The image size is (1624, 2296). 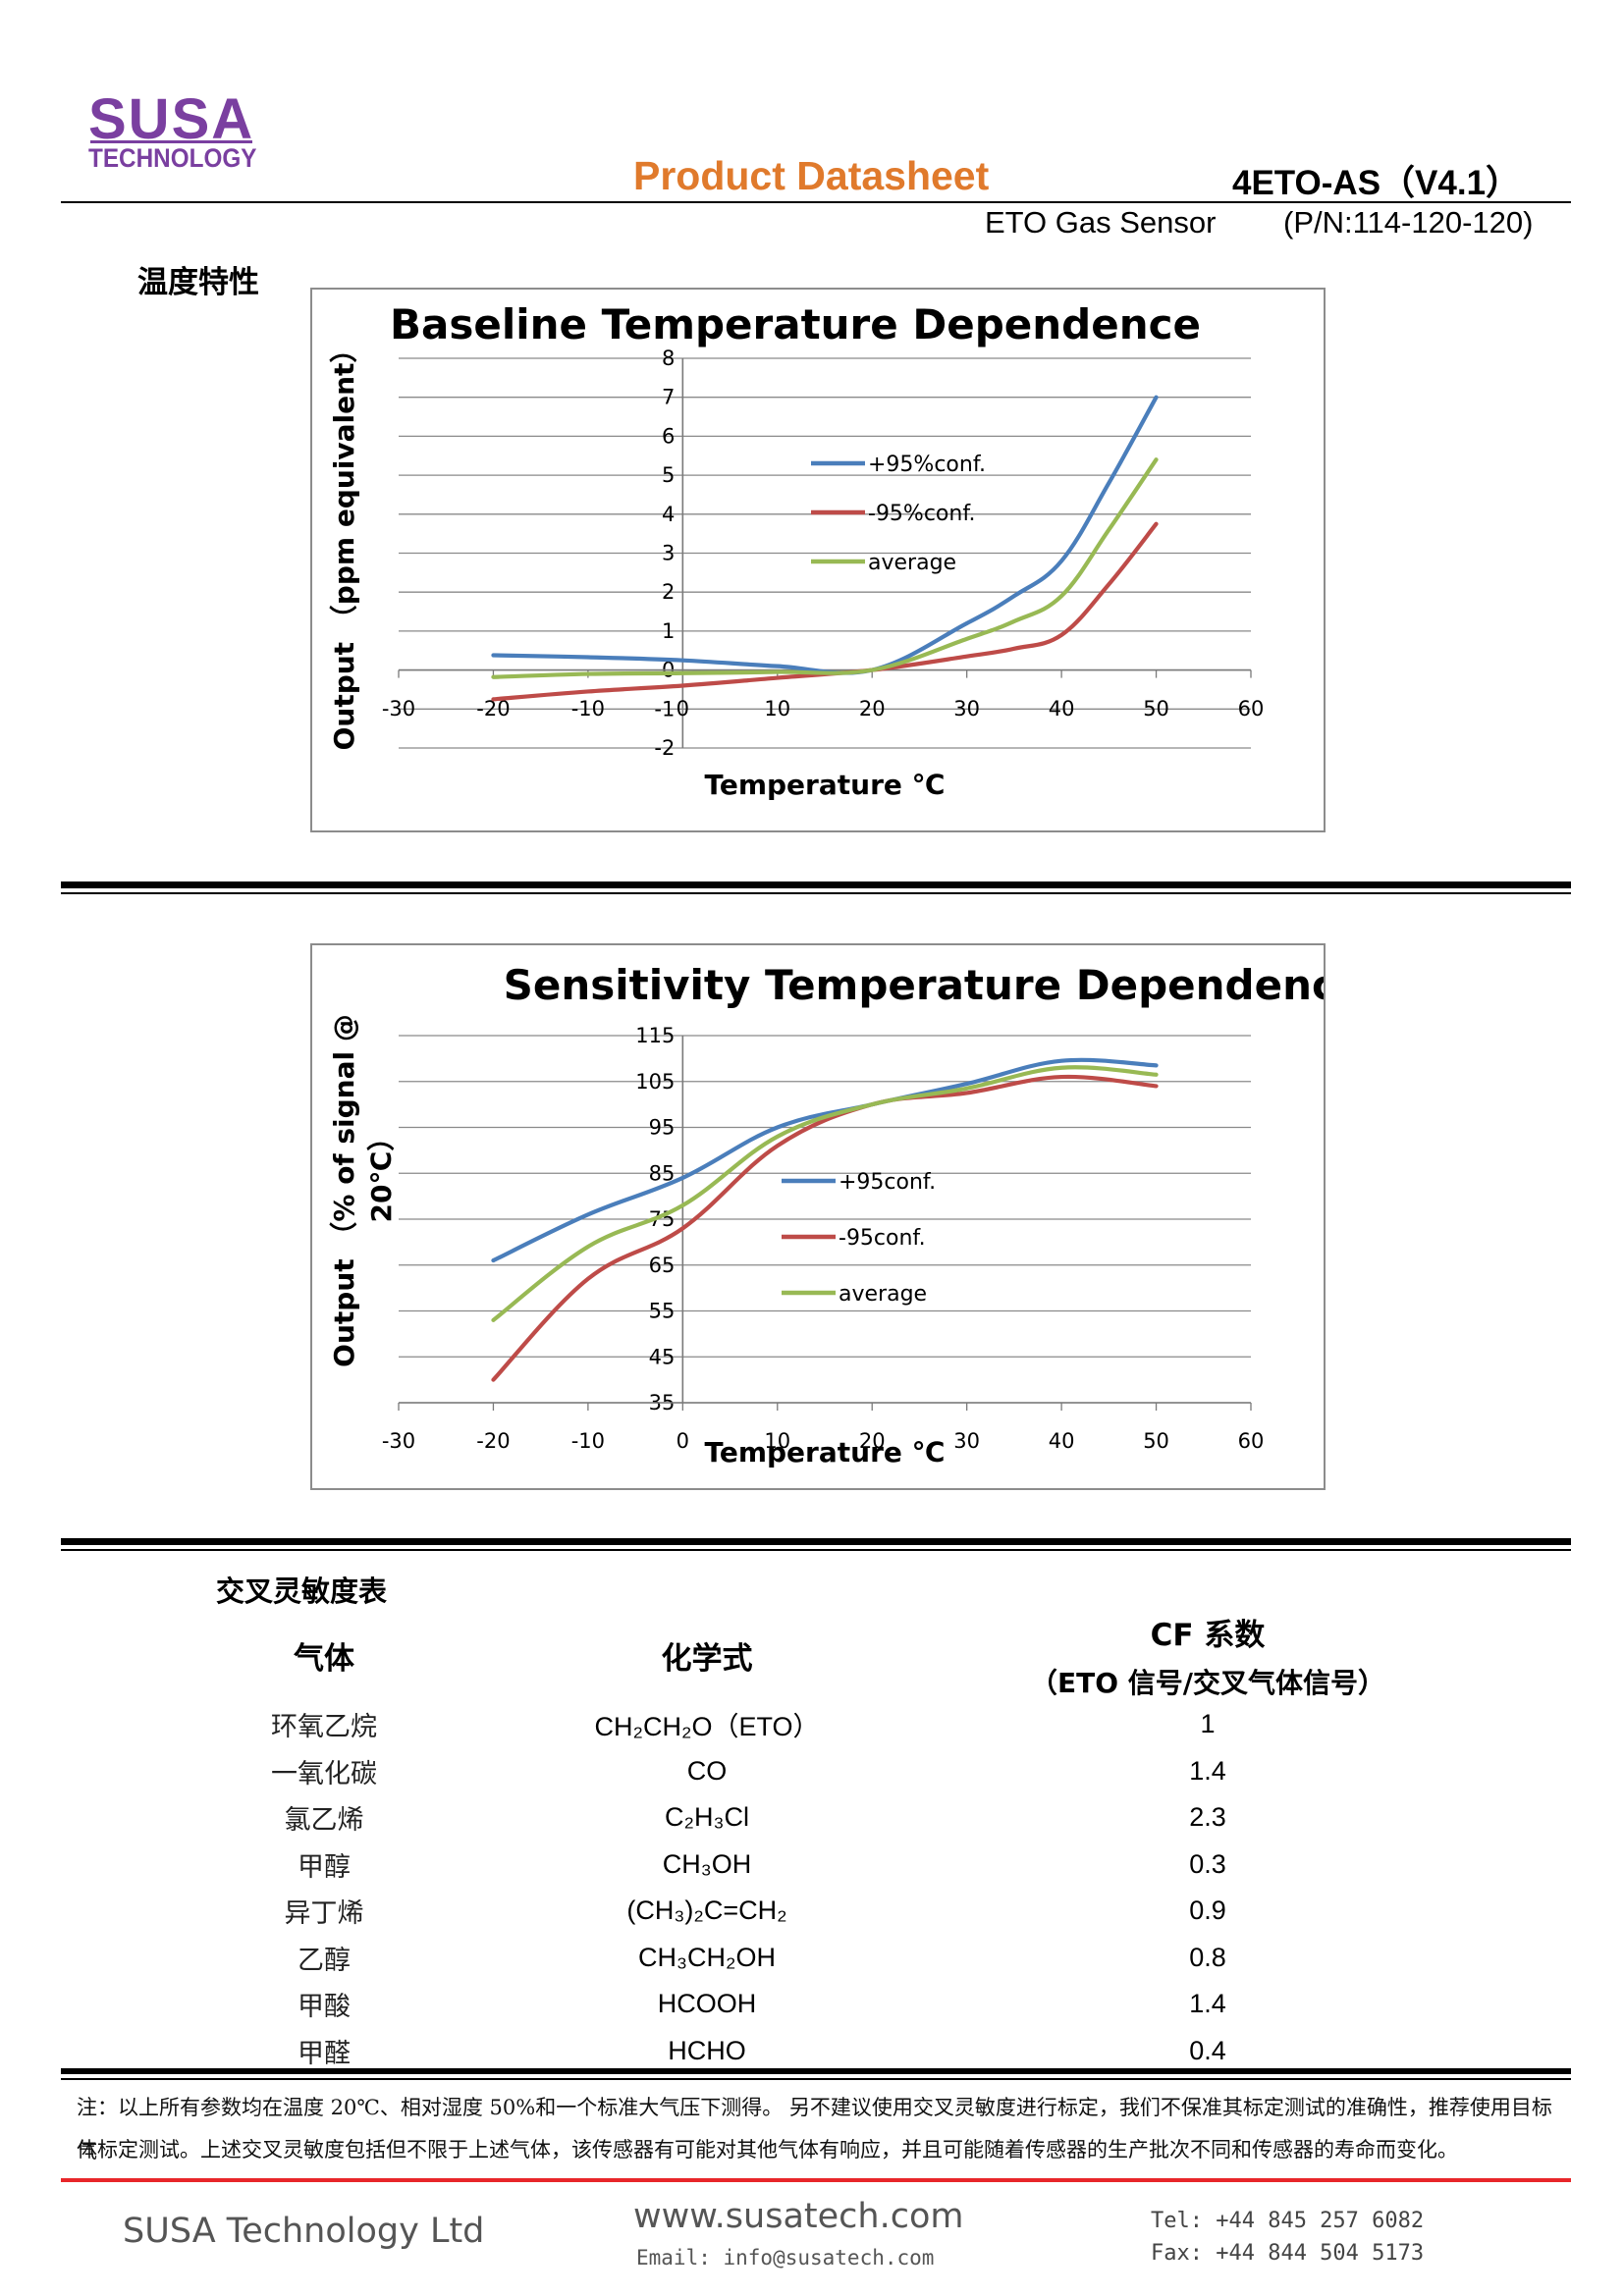 What do you see at coordinates (668, 436) in the screenshot?
I see `y-tick-label: 6` at bounding box center [668, 436].